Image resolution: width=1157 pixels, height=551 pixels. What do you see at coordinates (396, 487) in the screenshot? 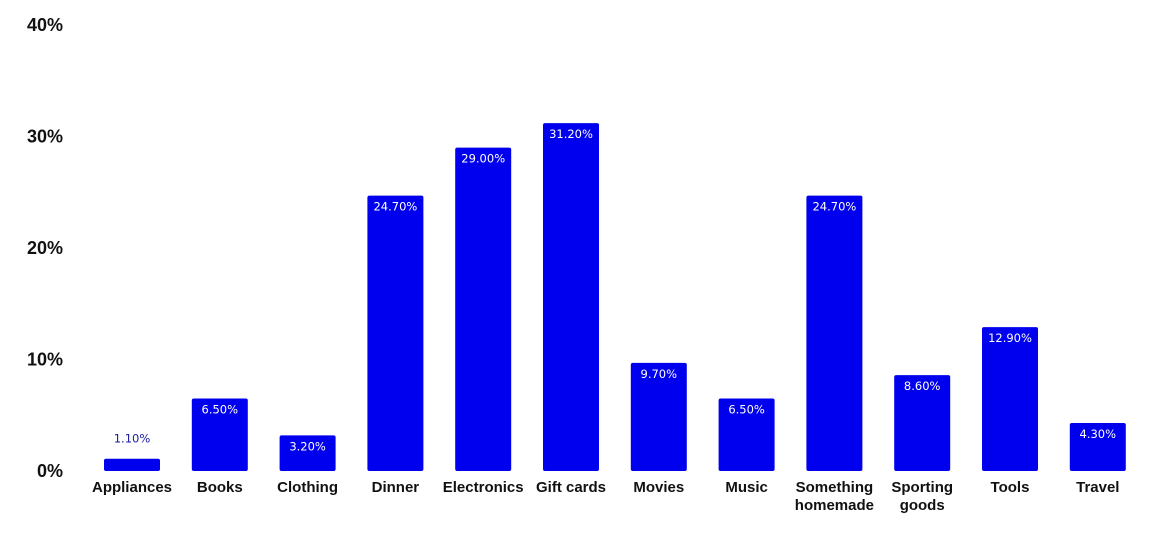
I see `x-tick-label: Dinner` at bounding box center [396, 487].